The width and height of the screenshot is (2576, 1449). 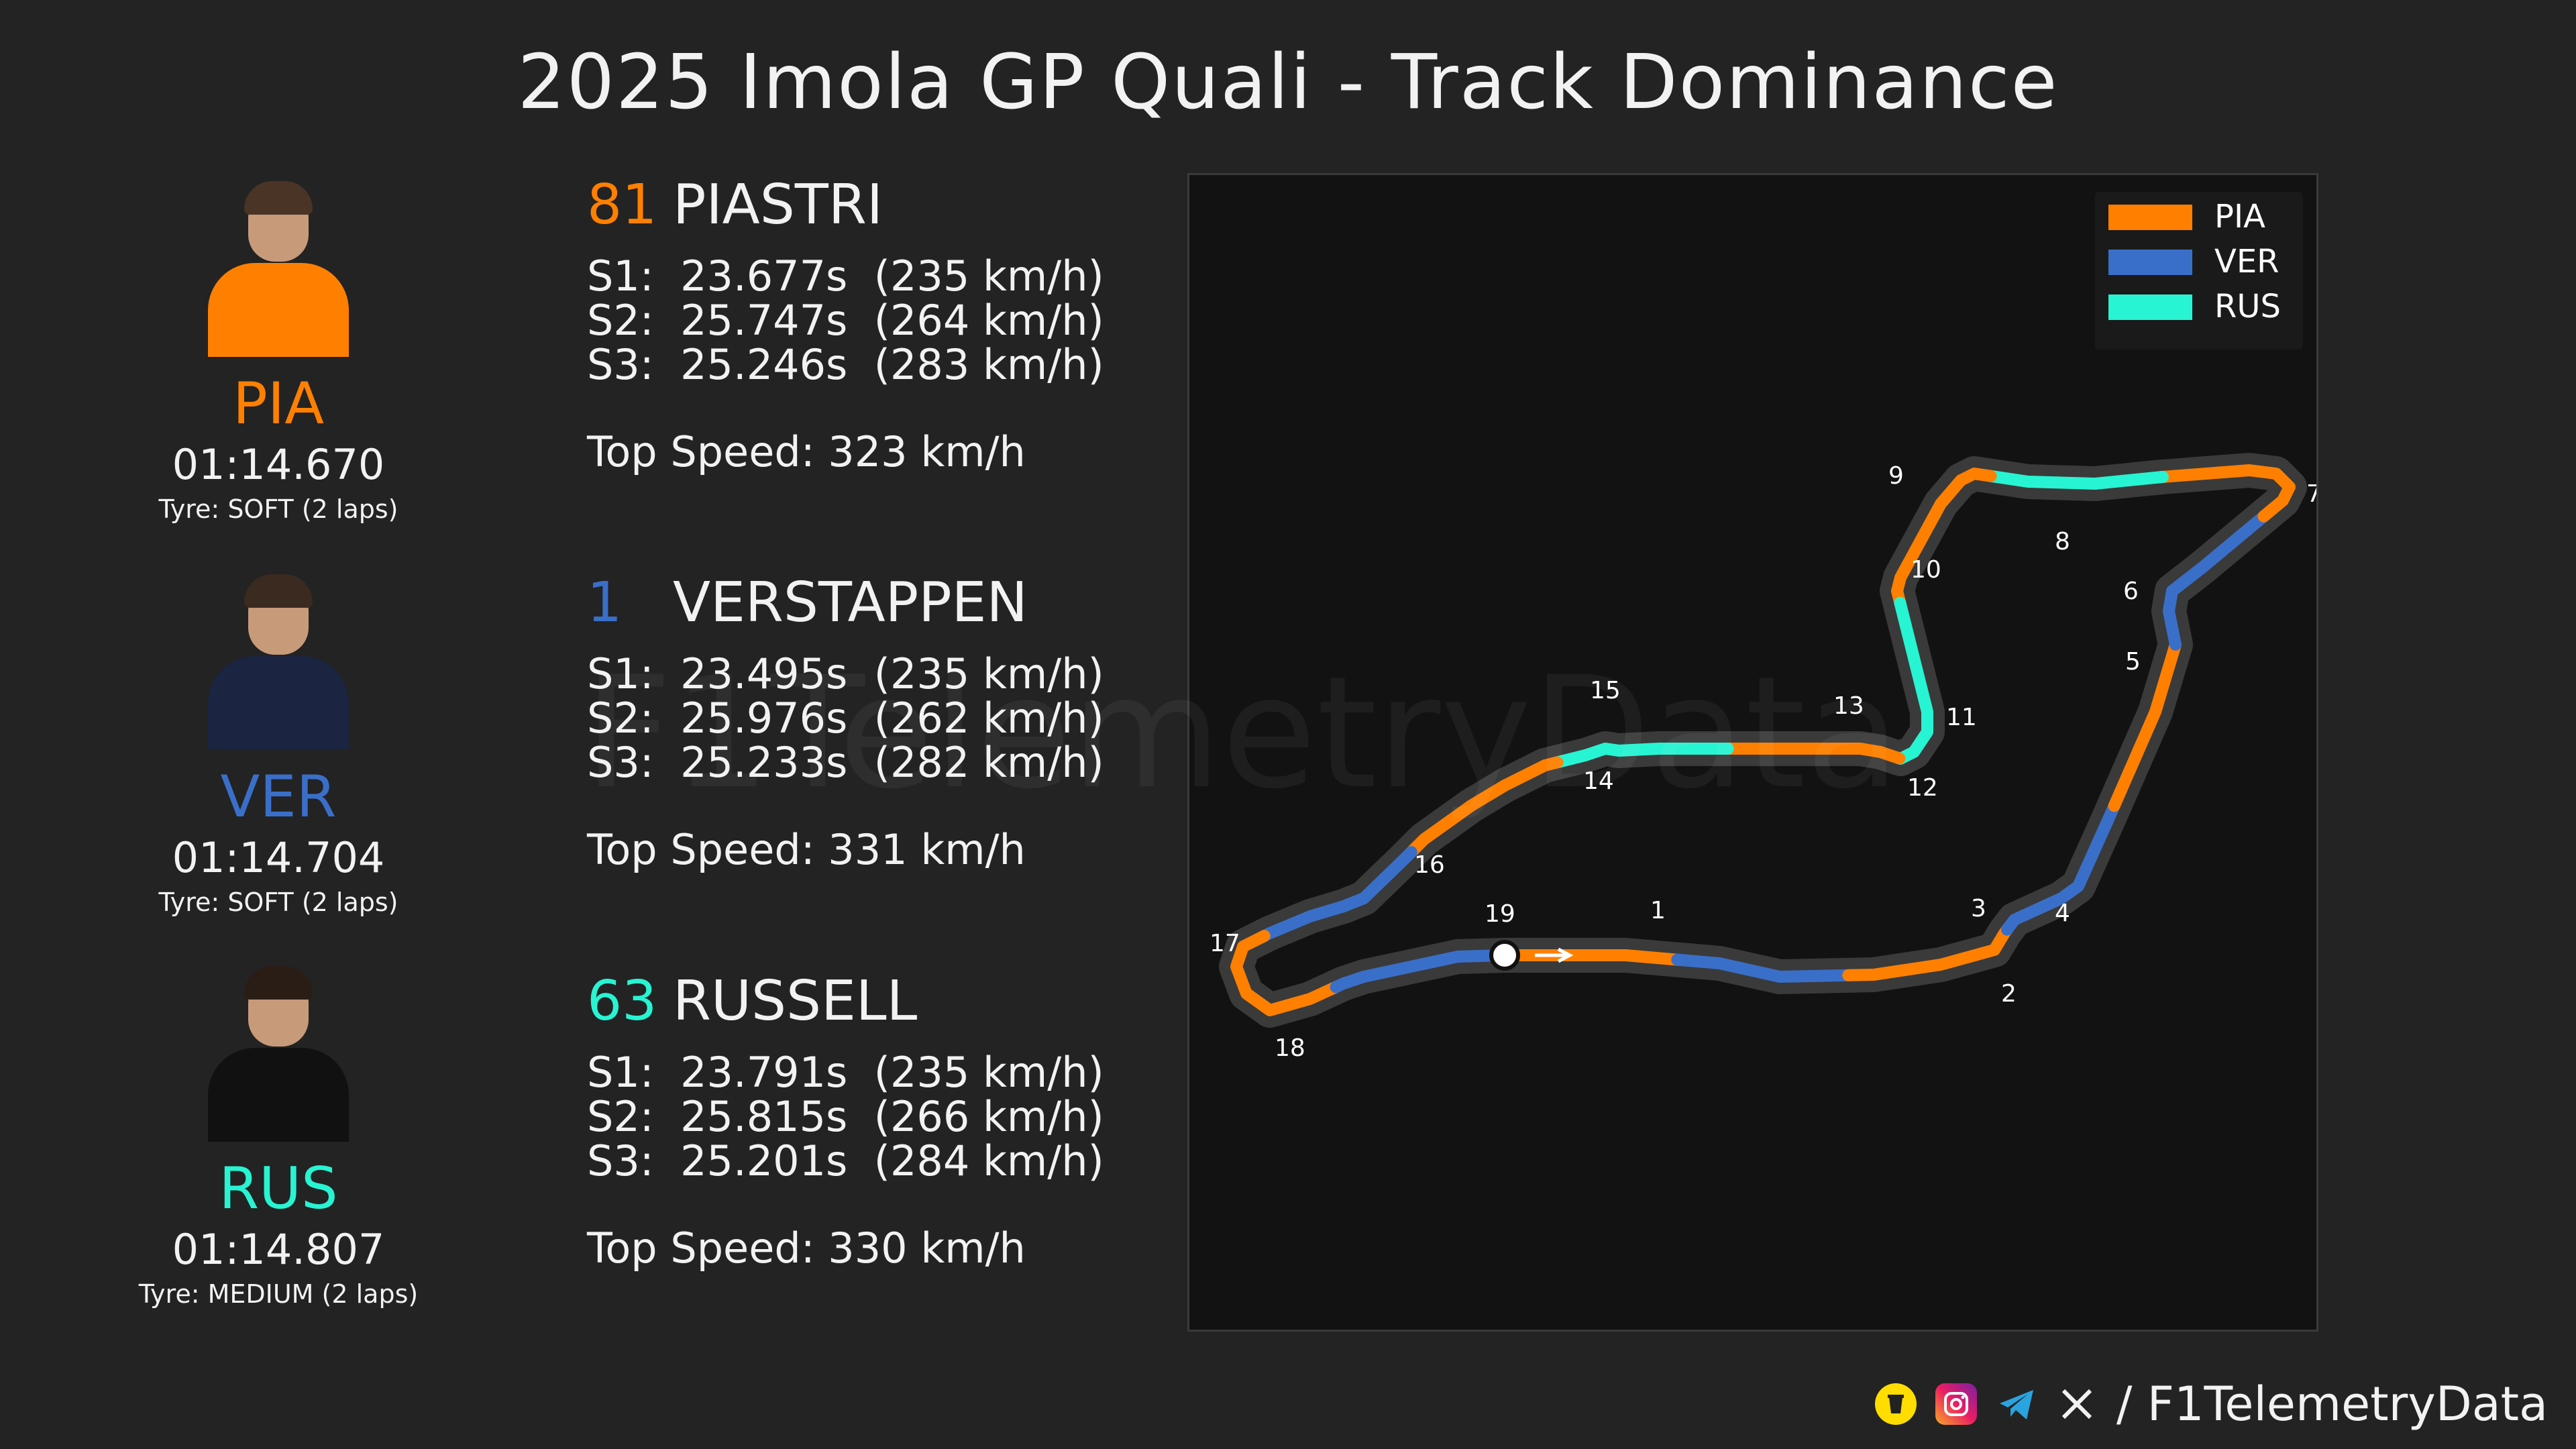 I want to click on legend-label-ver: VER, so click(x=2246, y=261).